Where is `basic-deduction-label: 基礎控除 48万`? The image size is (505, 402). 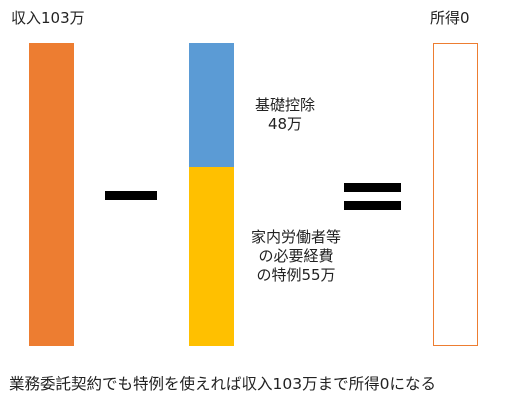 basic-deduction-label: 基礎控除 48万 is located at coordinates (285, 115).